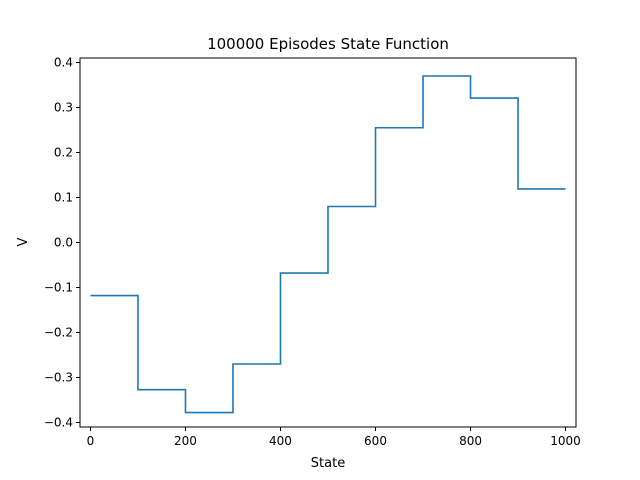 The image size is (640, 480). Describe the element at coordinates (280, 441) in the screenshot. I see `x-tick-label: 400` at that location.